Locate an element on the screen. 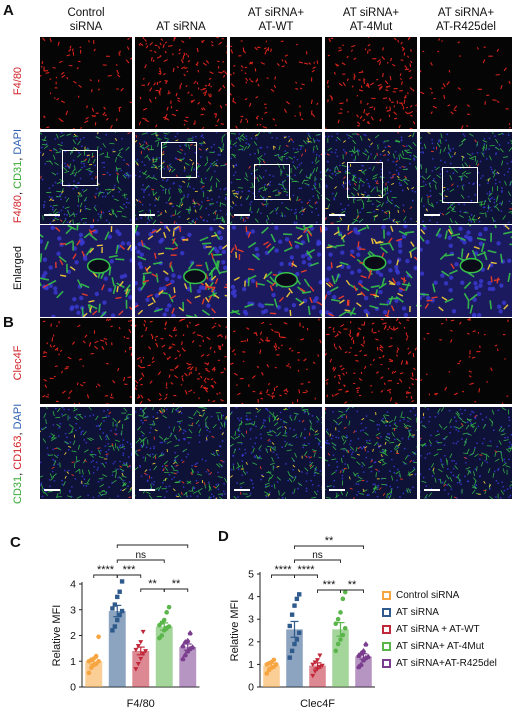  y-axis-label: Relative MFI is located at coordinates (57, 636).